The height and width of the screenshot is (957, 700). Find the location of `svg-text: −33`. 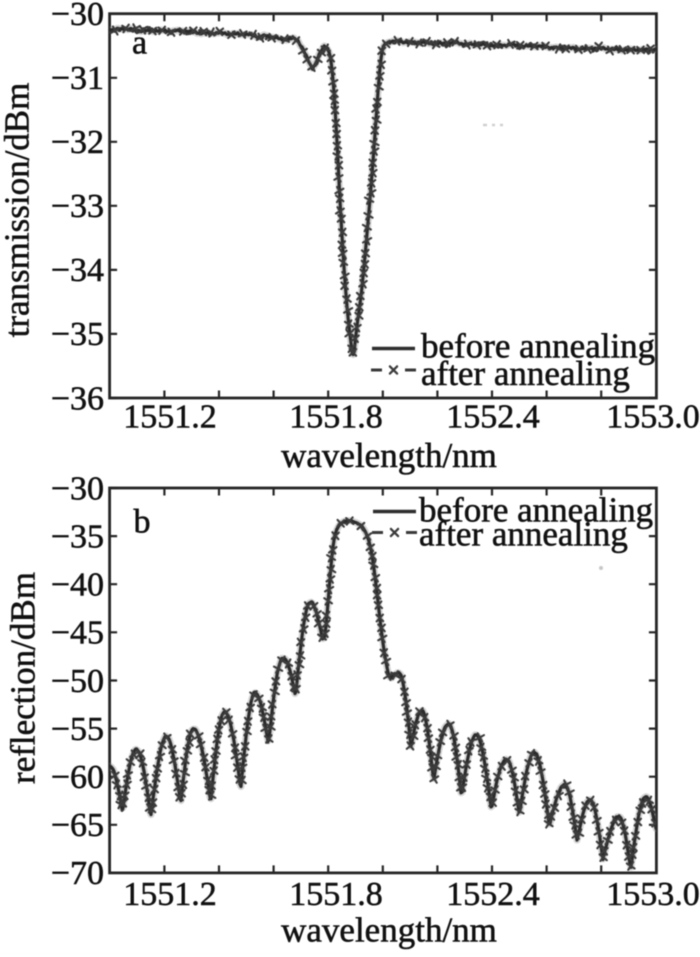

svg-text: −33 is located at coordinates (77, 206).